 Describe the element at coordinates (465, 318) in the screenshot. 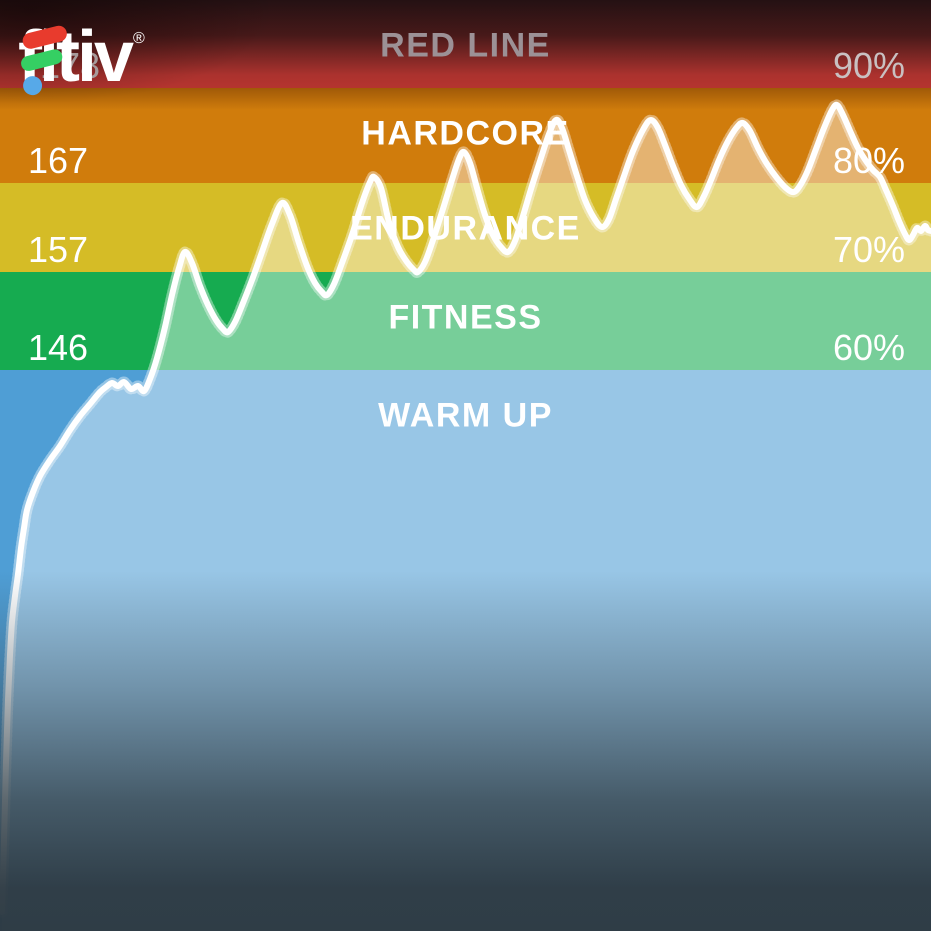

I see `zone-label-fitness: FITNESS` at that location.